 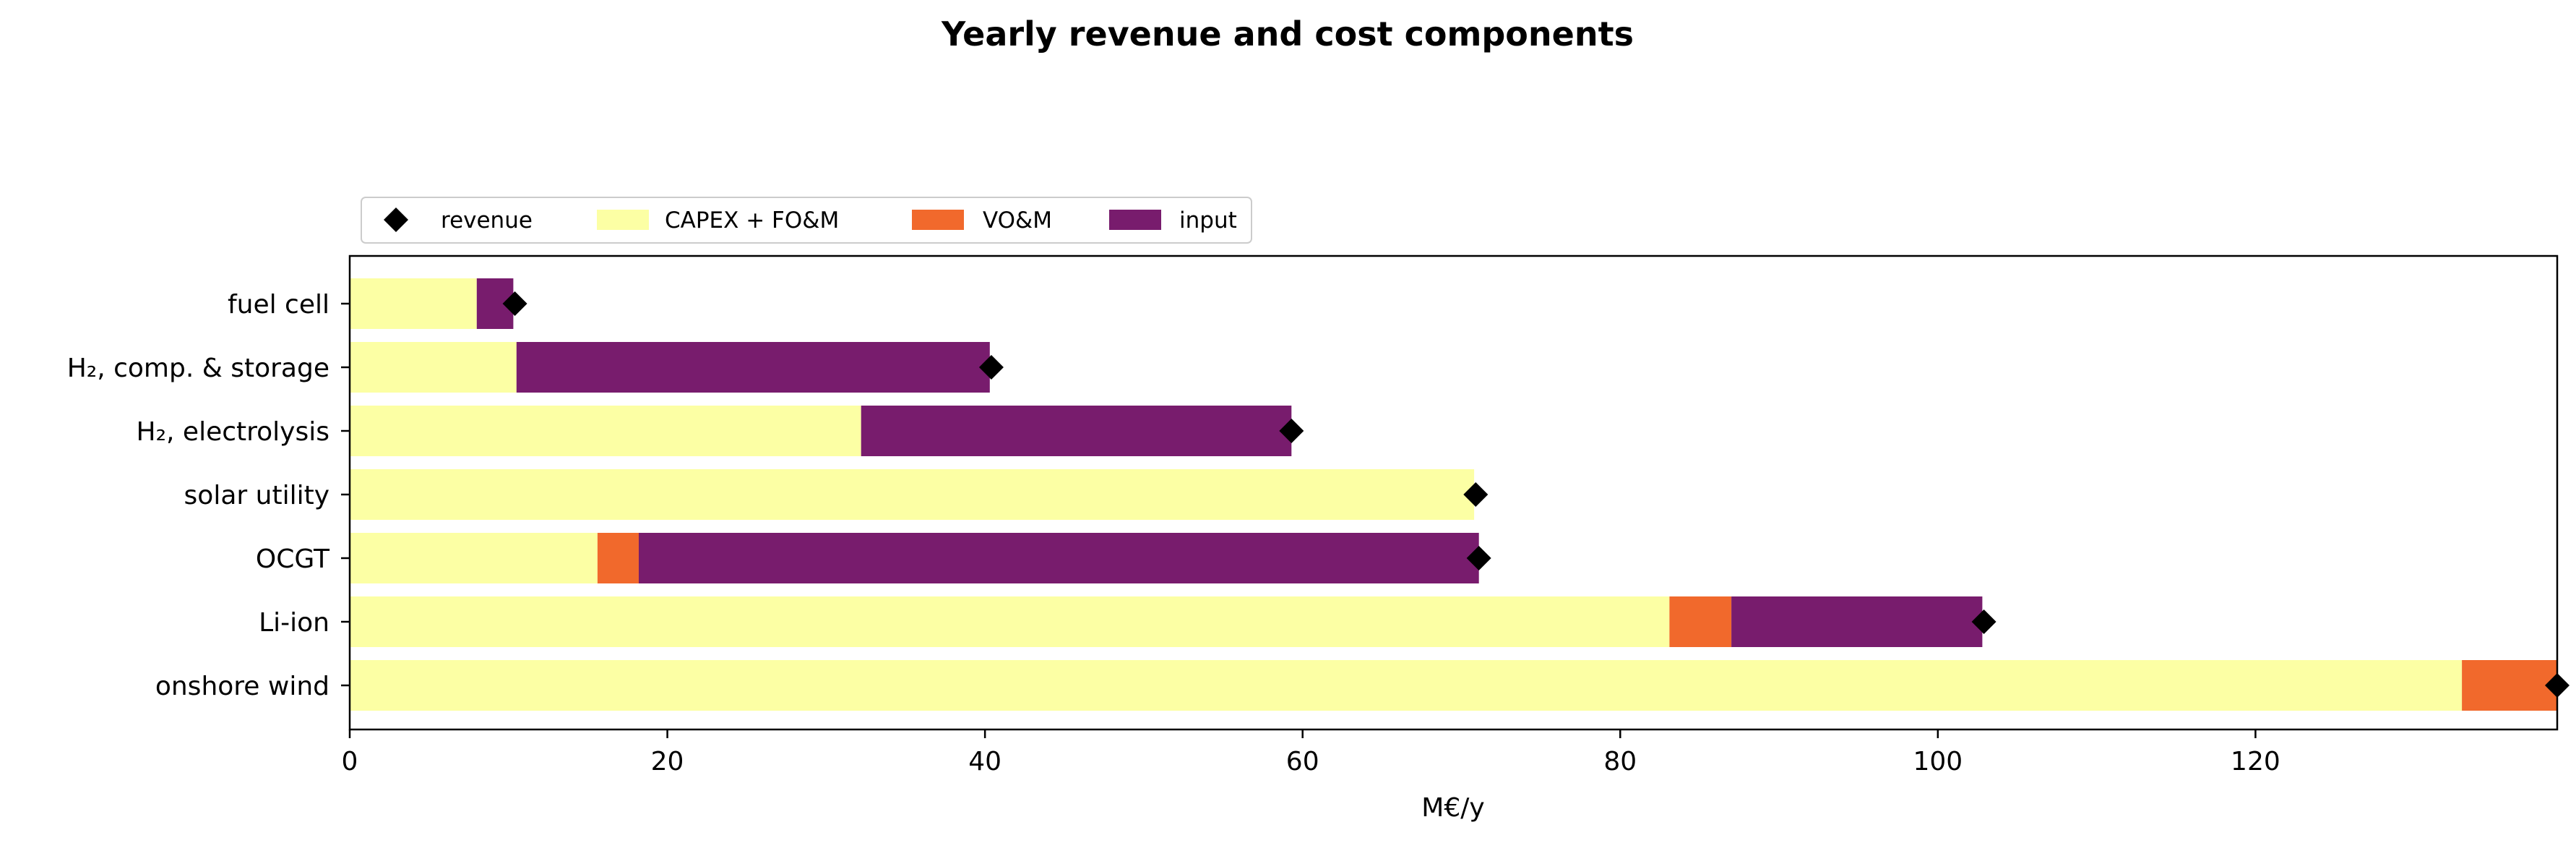 I want to click on legend-label: input, so click(x=1208, y=220).